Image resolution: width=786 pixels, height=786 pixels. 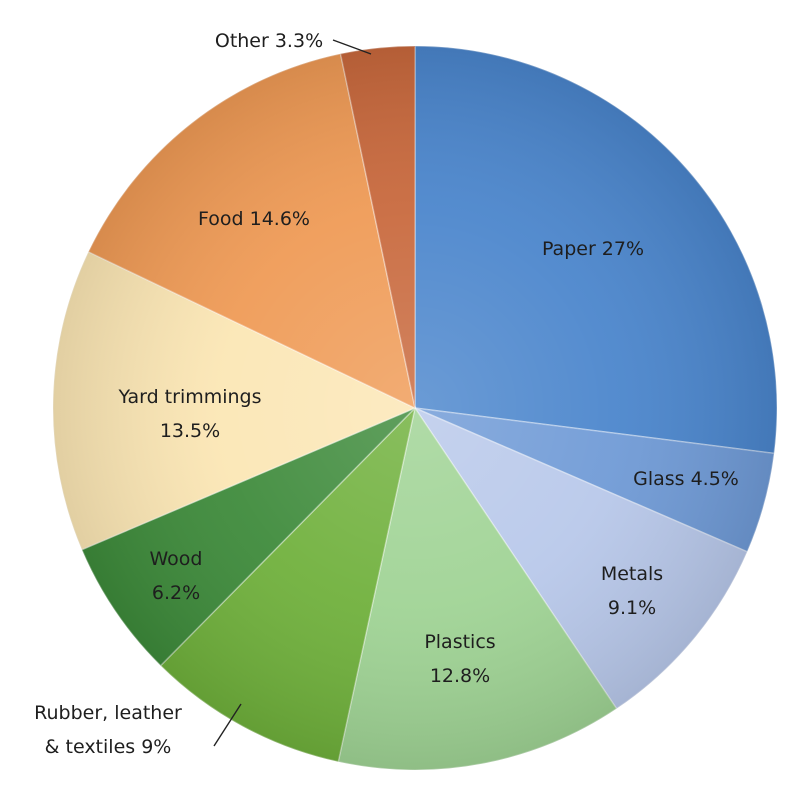 What do you see at coordinates (632, 608) in the screenshot?
I see `slice-label-metals-line-2: 9.1%` at bounding box center [632, 608].